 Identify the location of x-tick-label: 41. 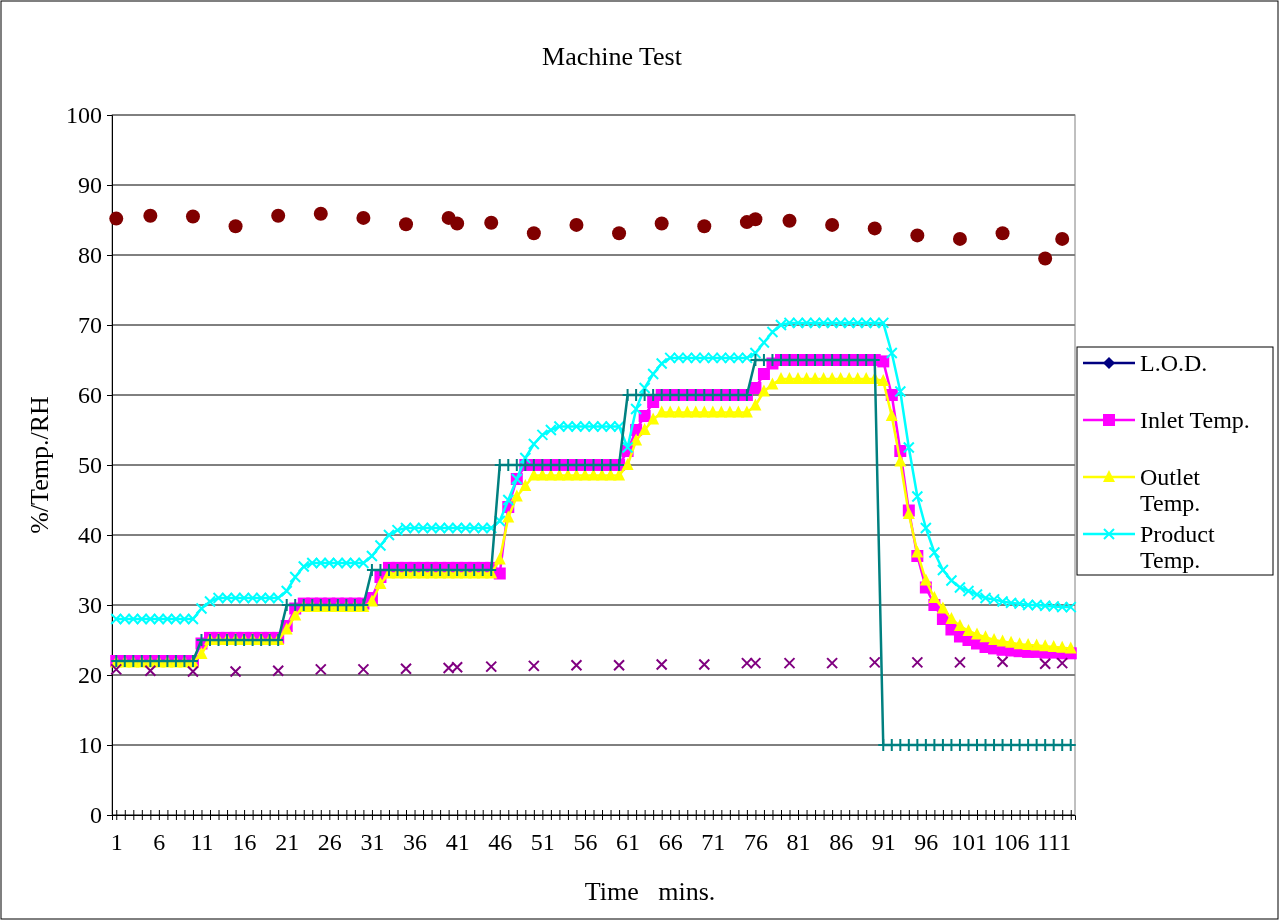
(457, 842).